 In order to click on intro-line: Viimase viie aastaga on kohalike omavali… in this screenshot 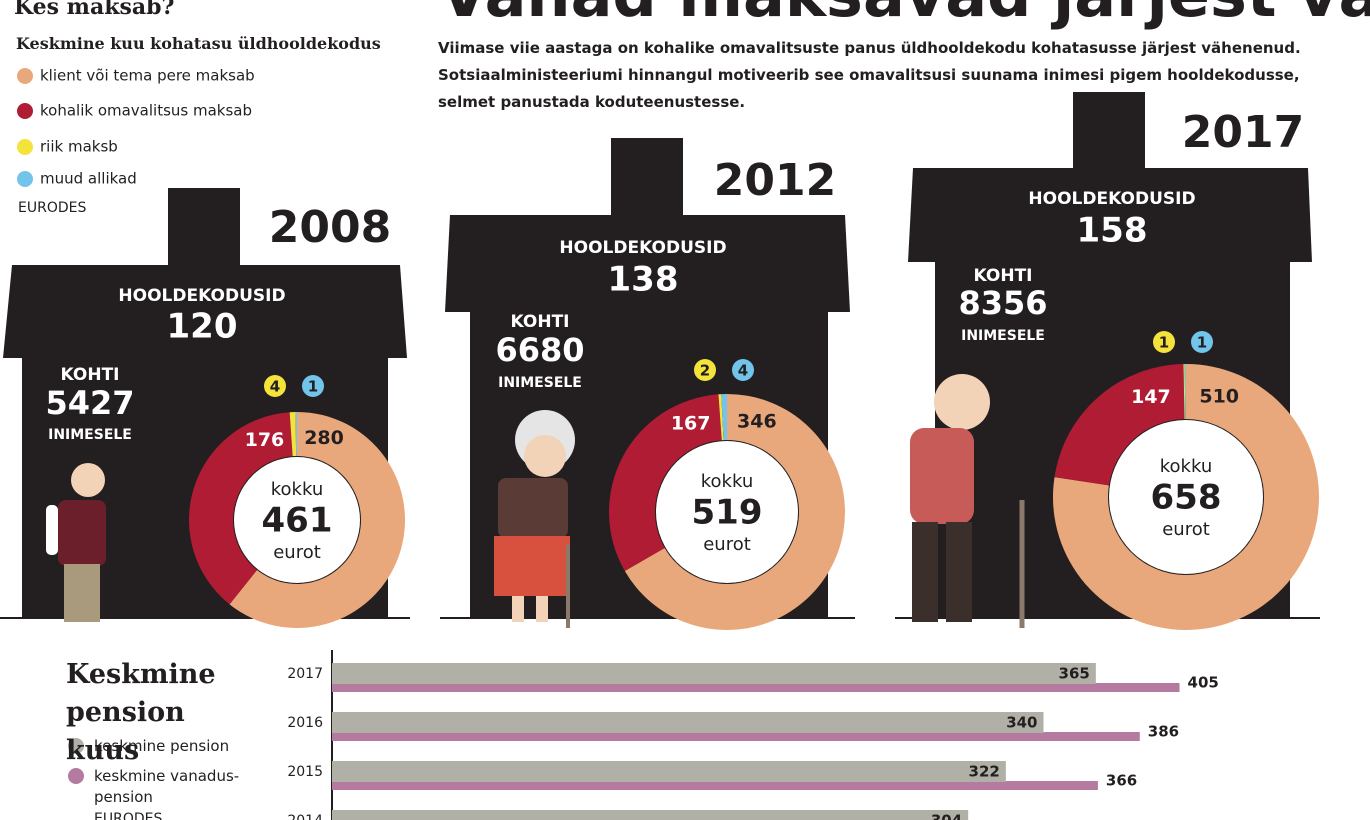, I will do `click(869, 48)`.